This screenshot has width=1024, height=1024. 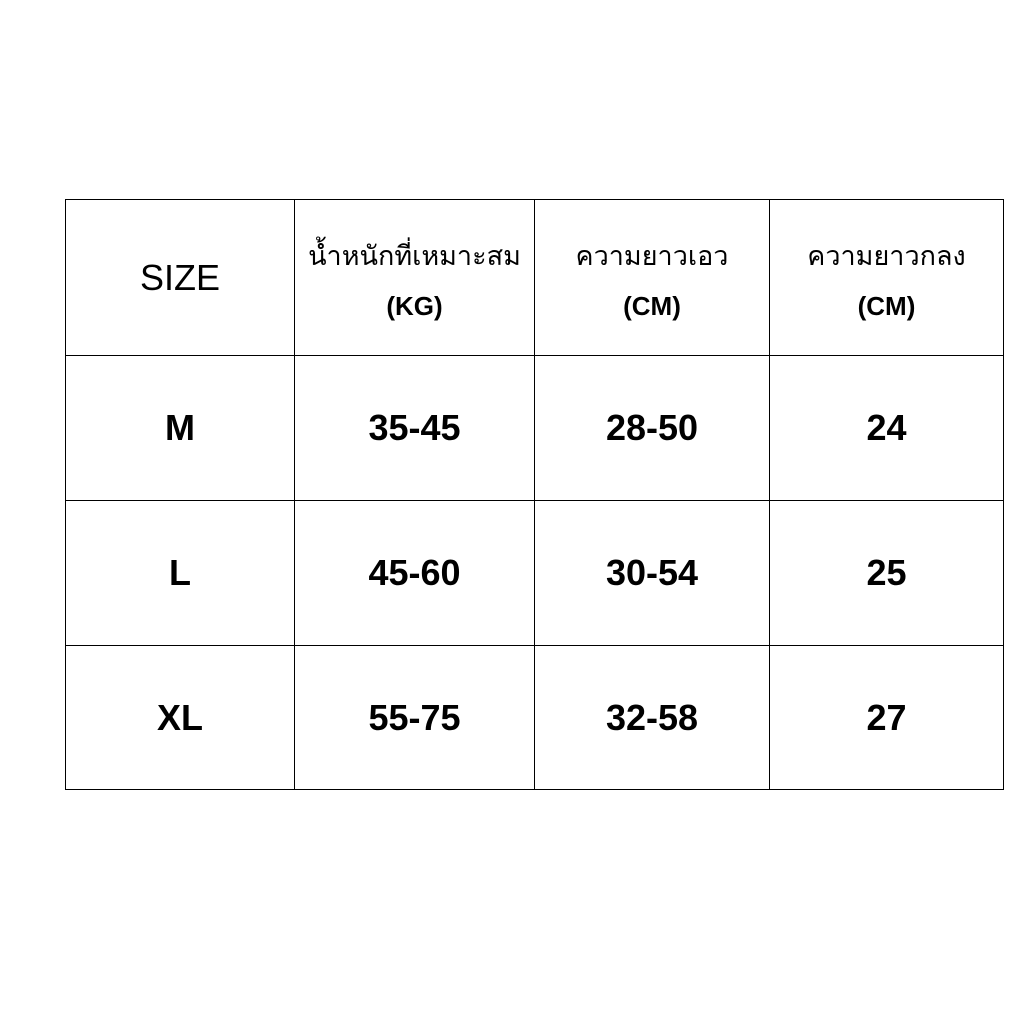 What do you see at coordinates (180, 573) in the screenshot?
I see `size-cell: L` at bounding box center [180, 573].